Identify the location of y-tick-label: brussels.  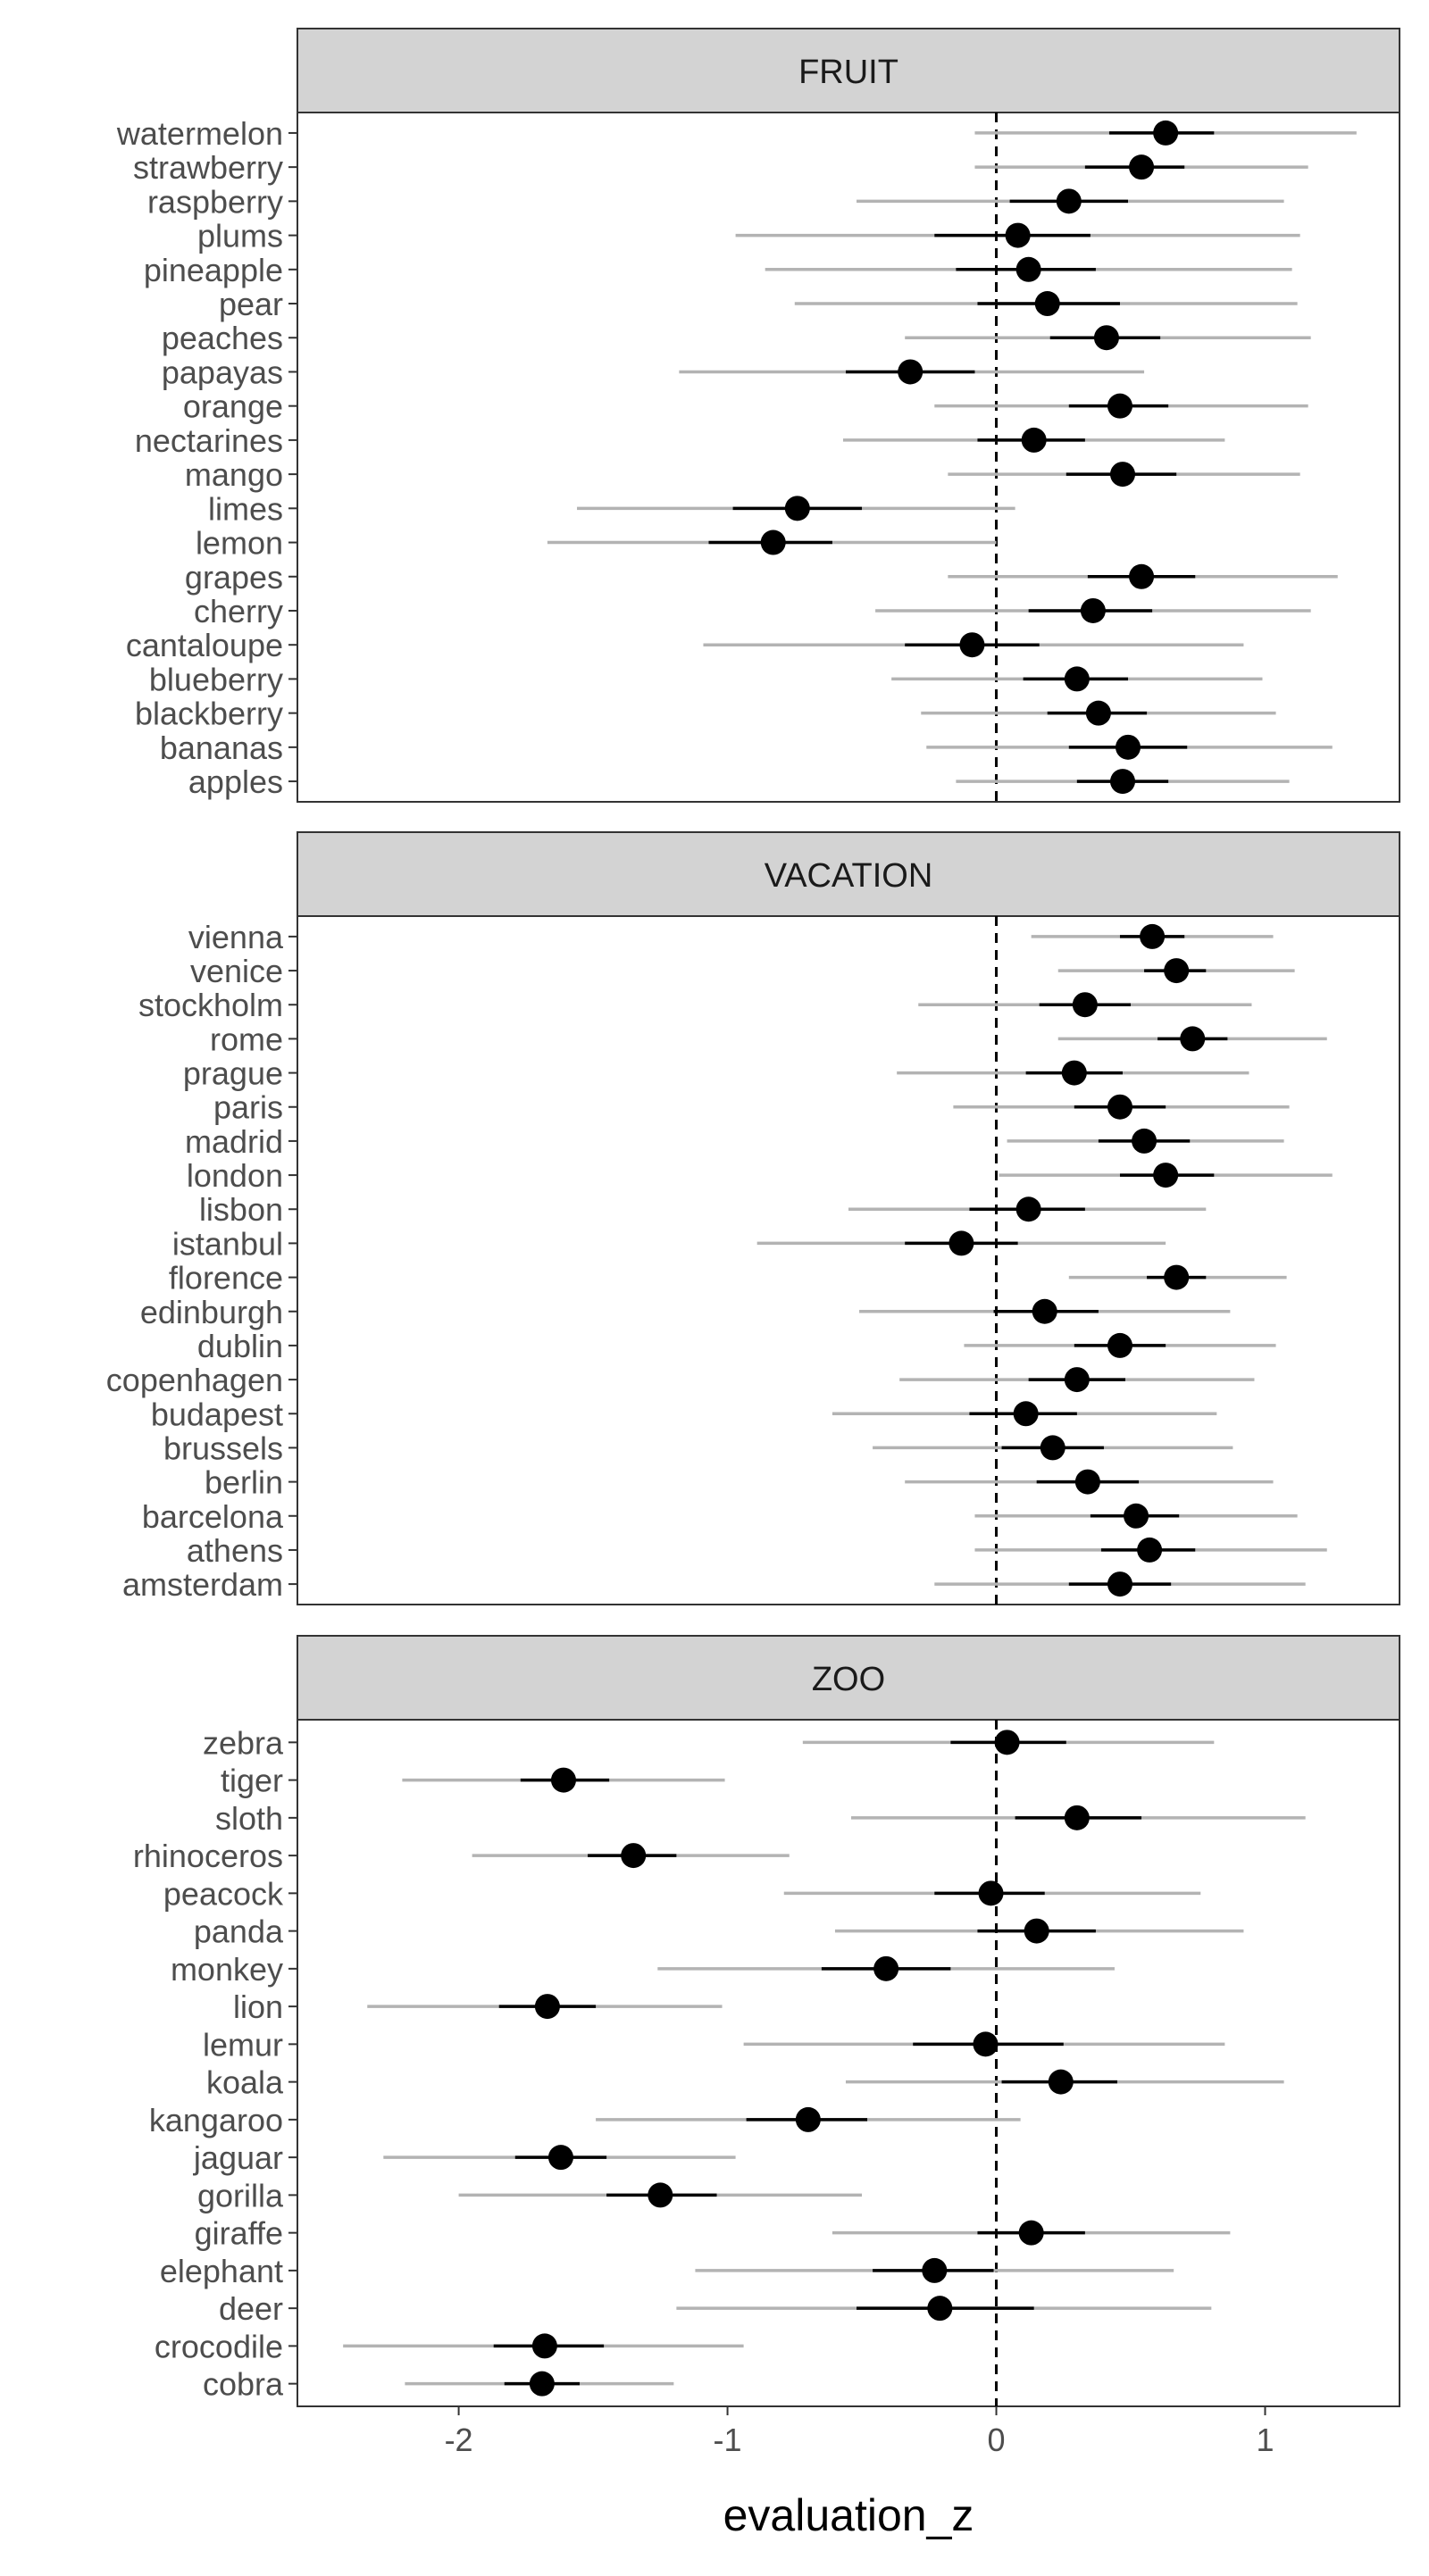
(223, 1448).